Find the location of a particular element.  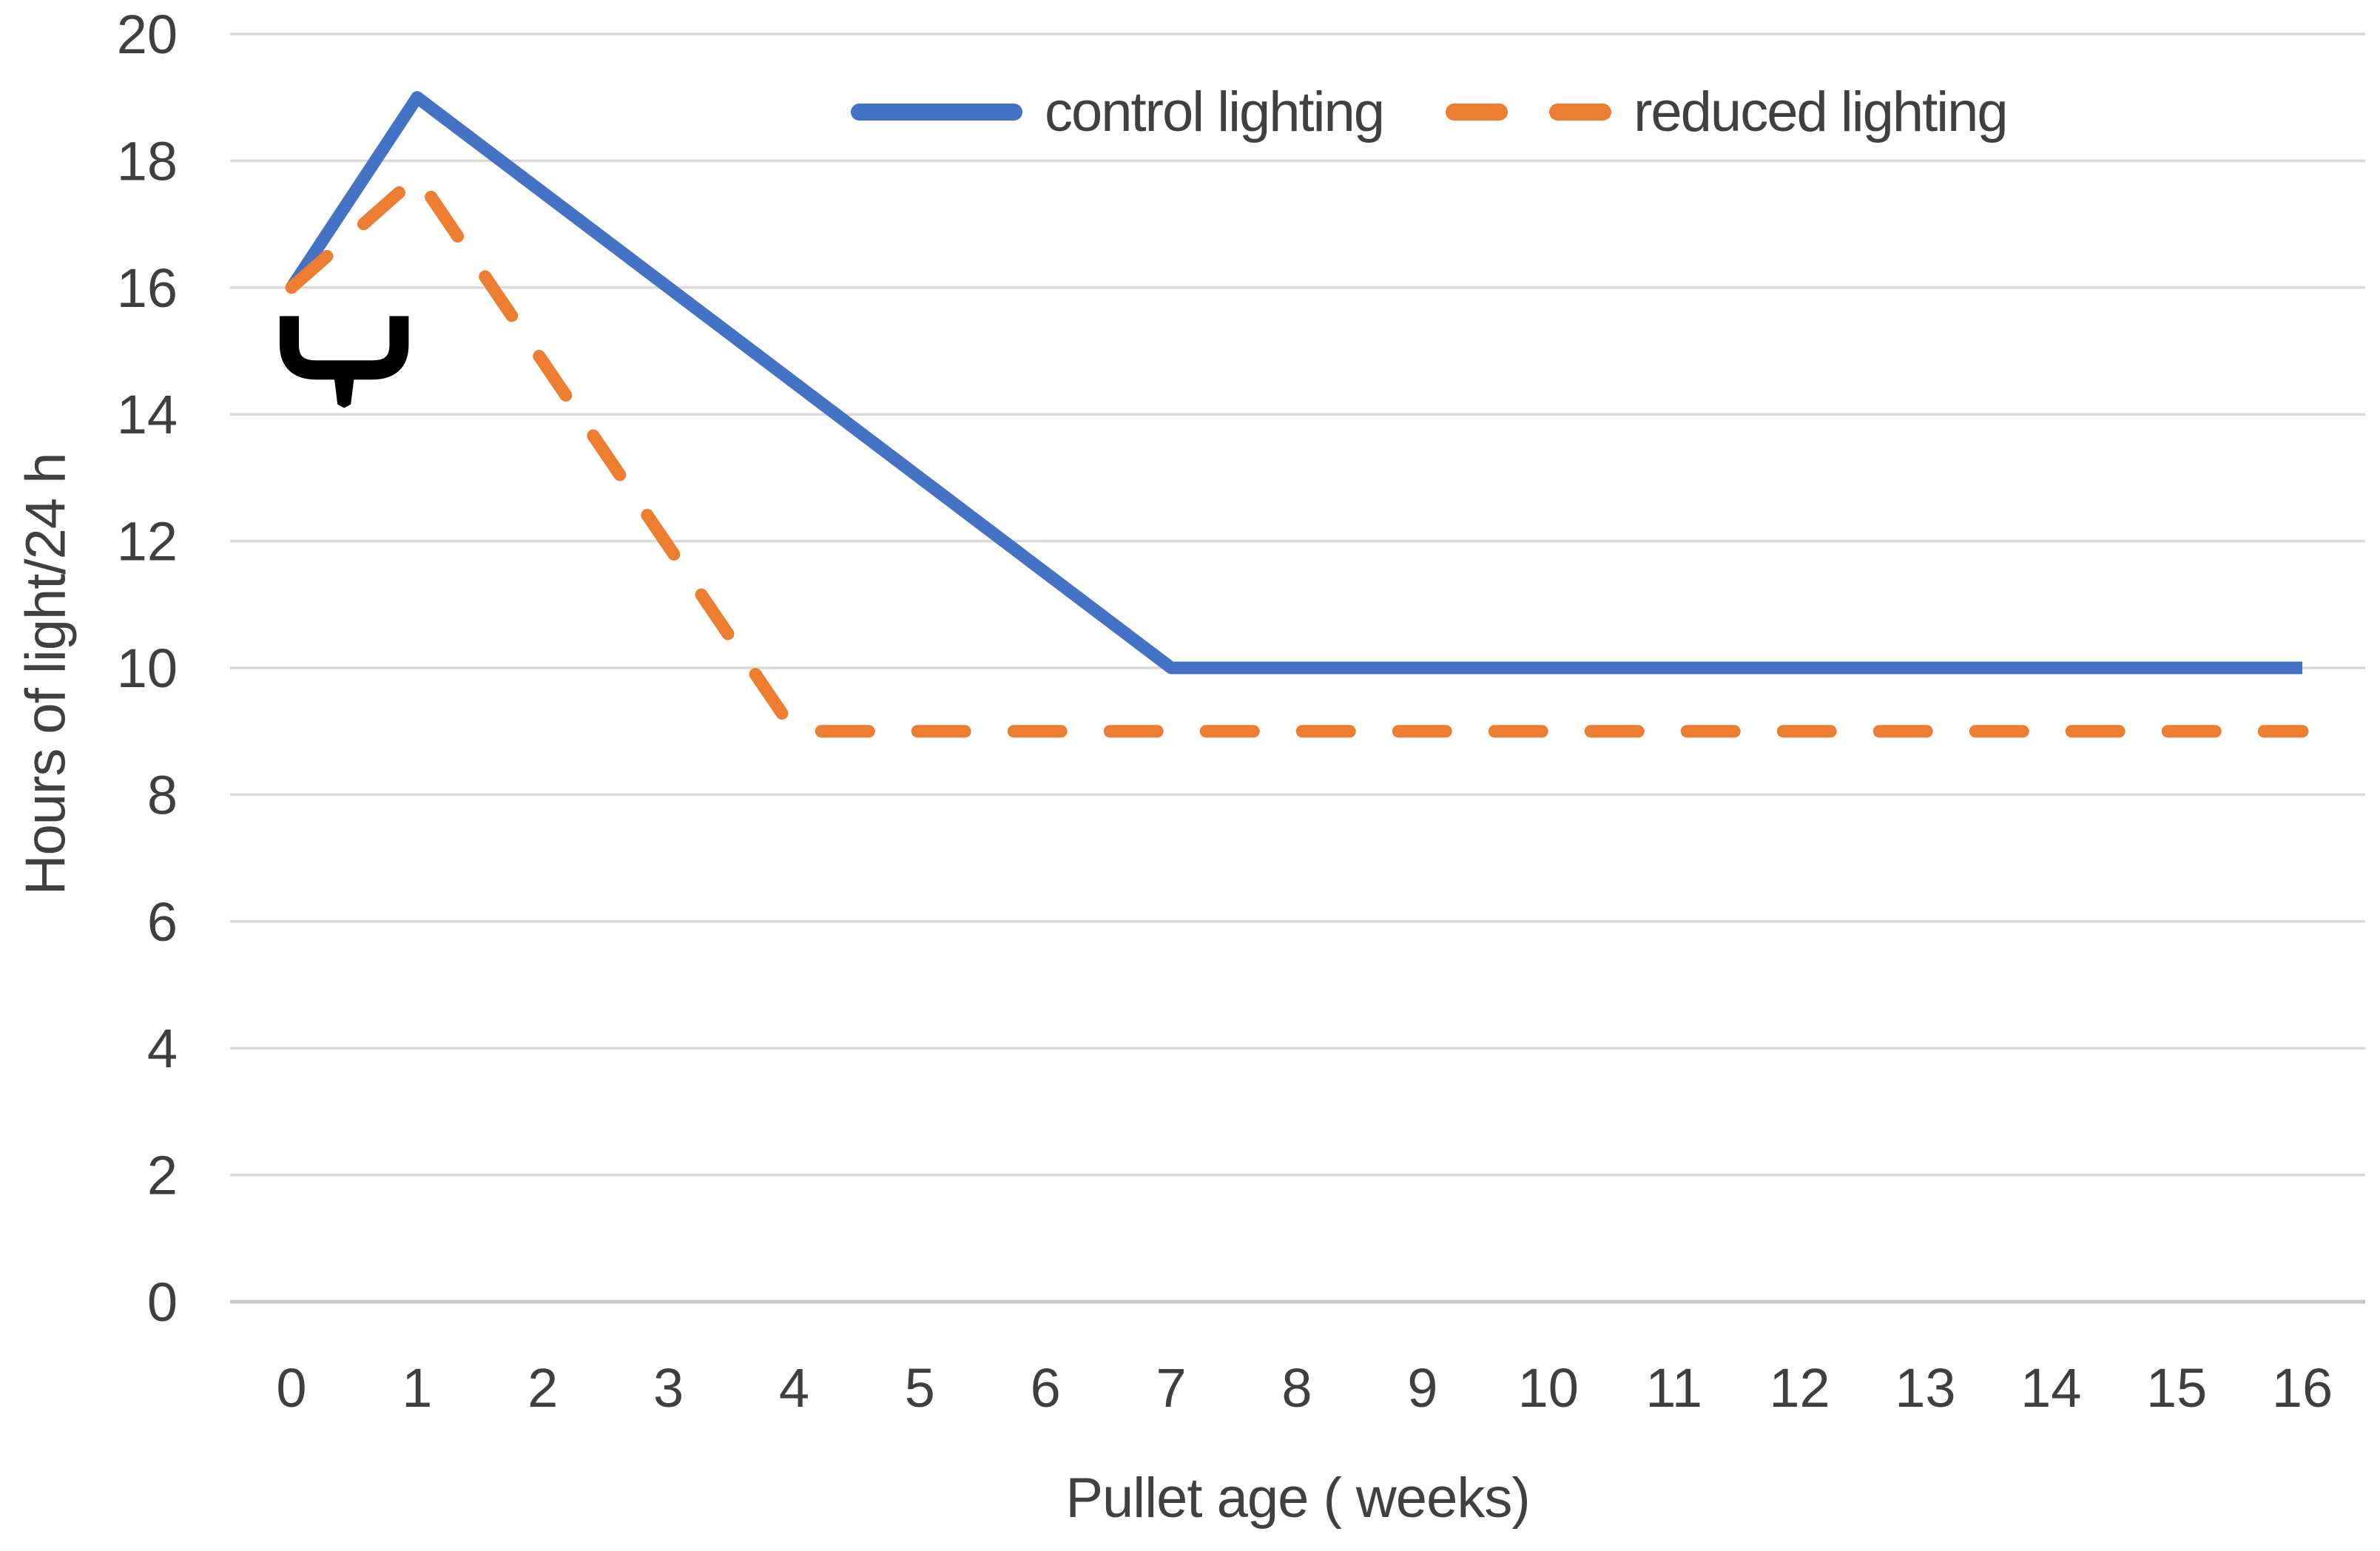

x-tick-label-5: 5 is located at coordinates (920, 1388).